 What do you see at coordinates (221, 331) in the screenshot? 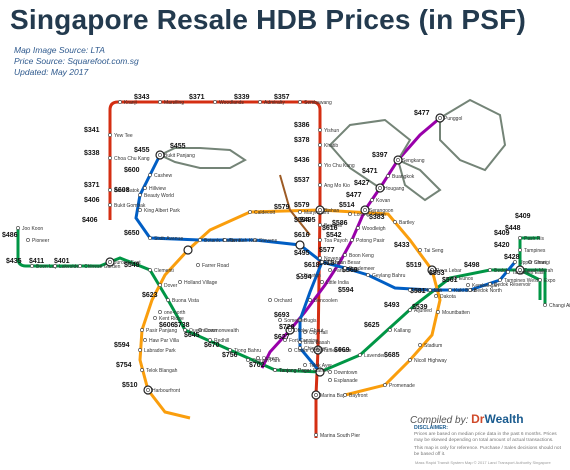
I see `station-name: Commonwealth` at bounding box center [221, 331].